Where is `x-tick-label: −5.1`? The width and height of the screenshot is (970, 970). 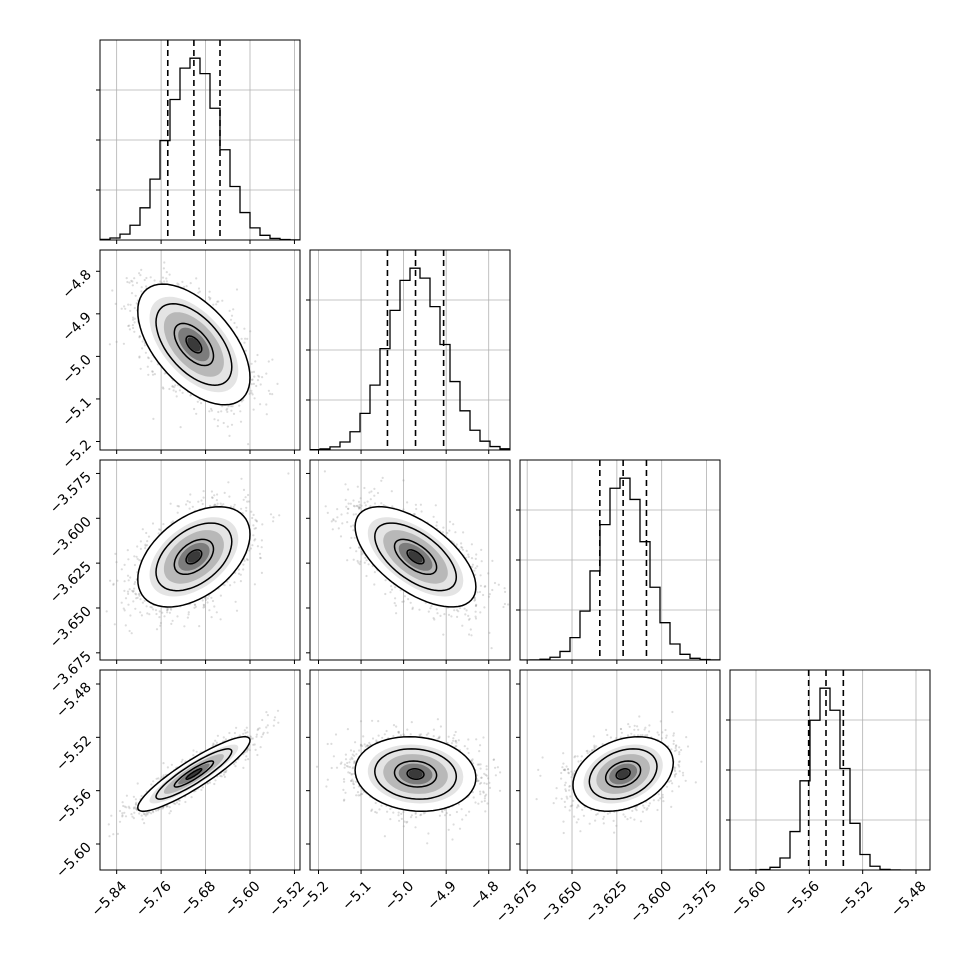 x-tick-label: −5.1 is located at coordinates (356, 895).